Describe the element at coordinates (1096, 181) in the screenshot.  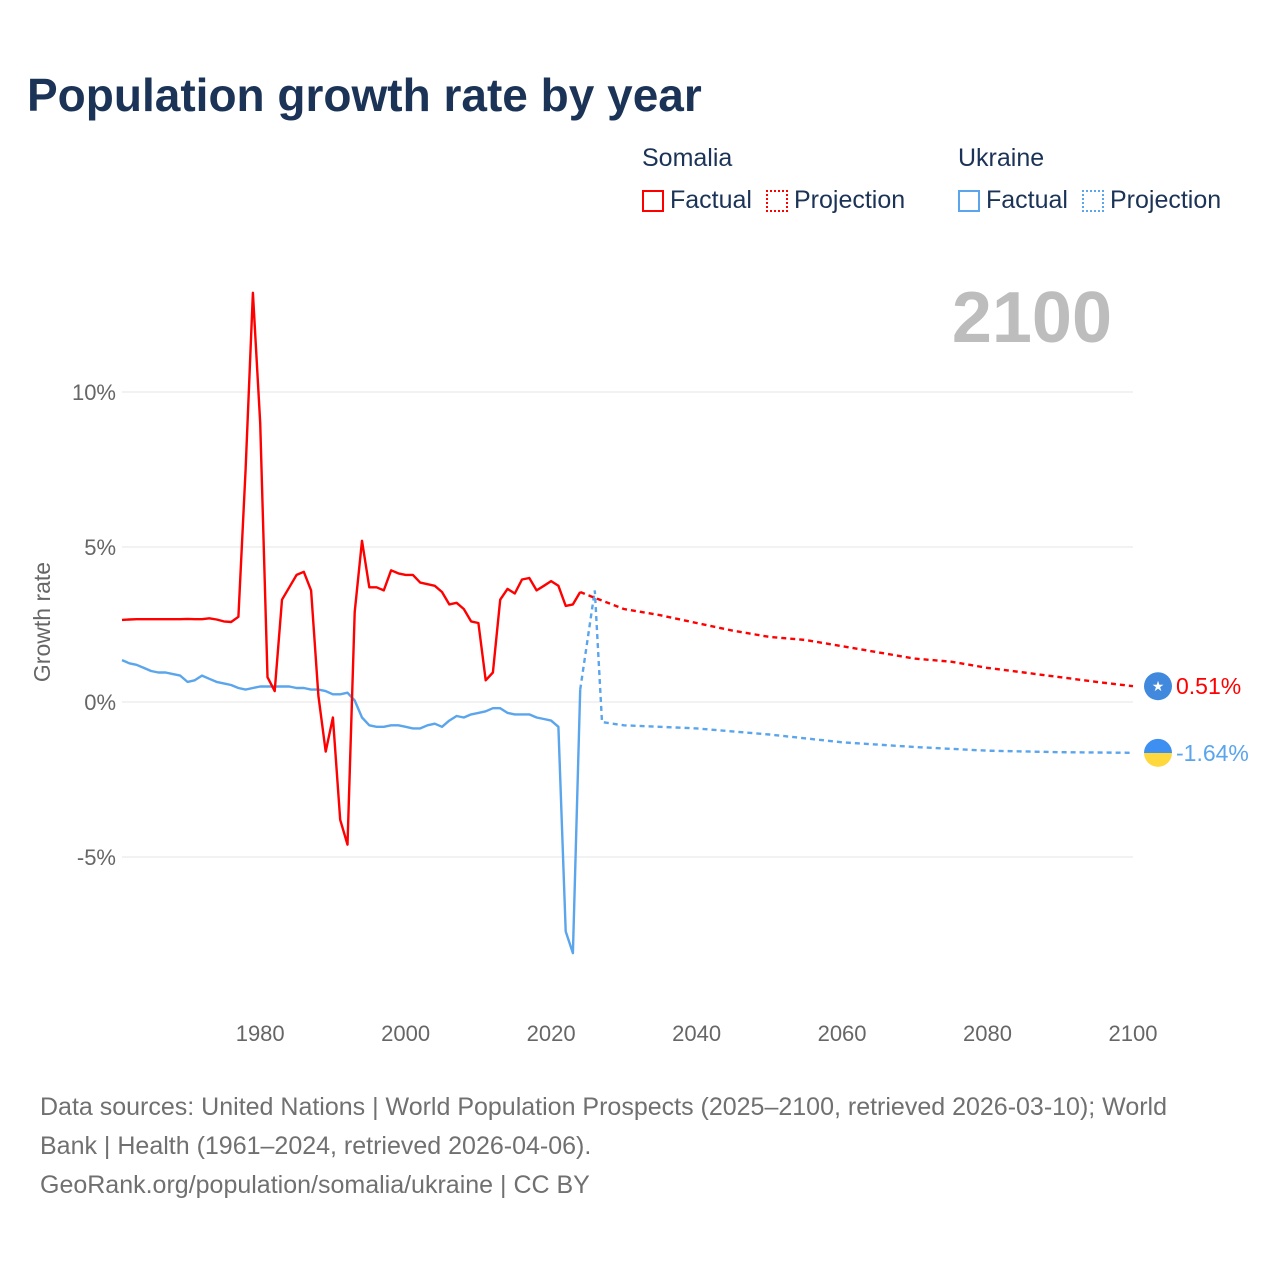
I see `legend-group-ukraine: Ukraine Factual Projection` at that location.